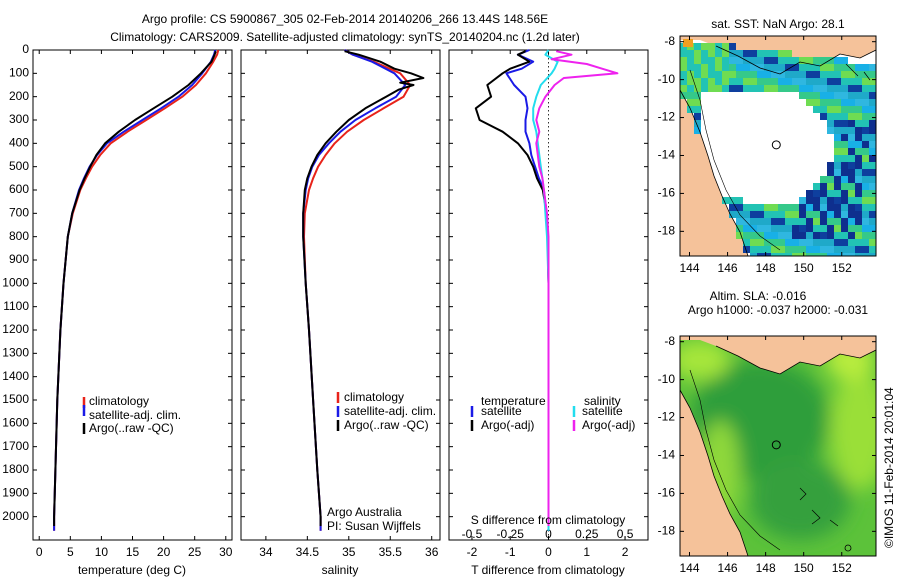  What do you see at coordinates (132, 570) in the screenshot?
I see `temperature-xlabel: temperature (deg C)` at bounding box center [132, 570].